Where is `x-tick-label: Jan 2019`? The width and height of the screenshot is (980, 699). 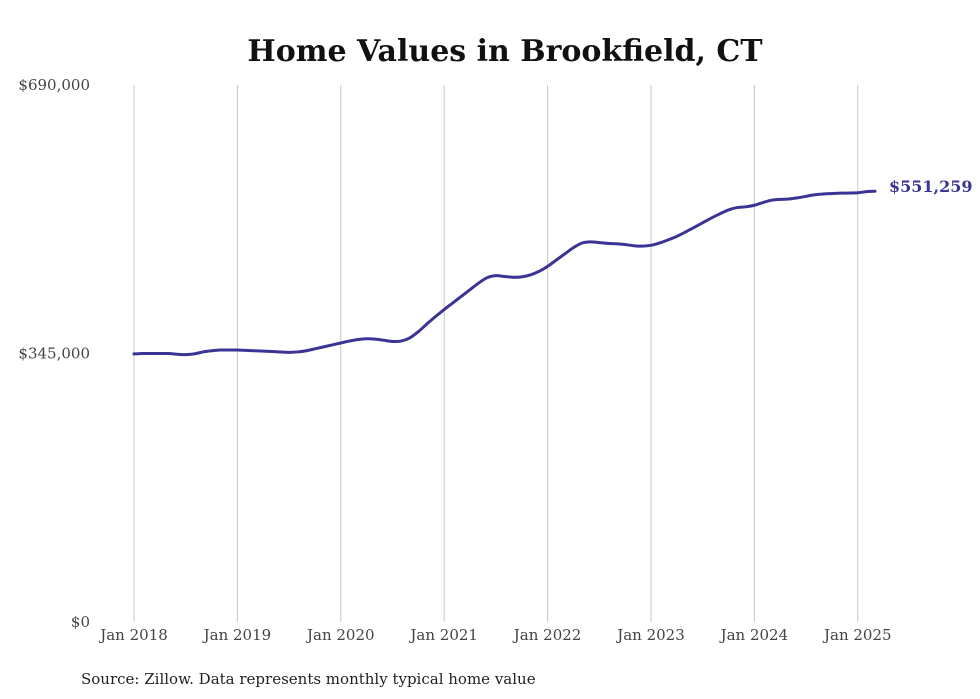 x-tick-label: Jan 2019 is located at coordinates (237, 635).